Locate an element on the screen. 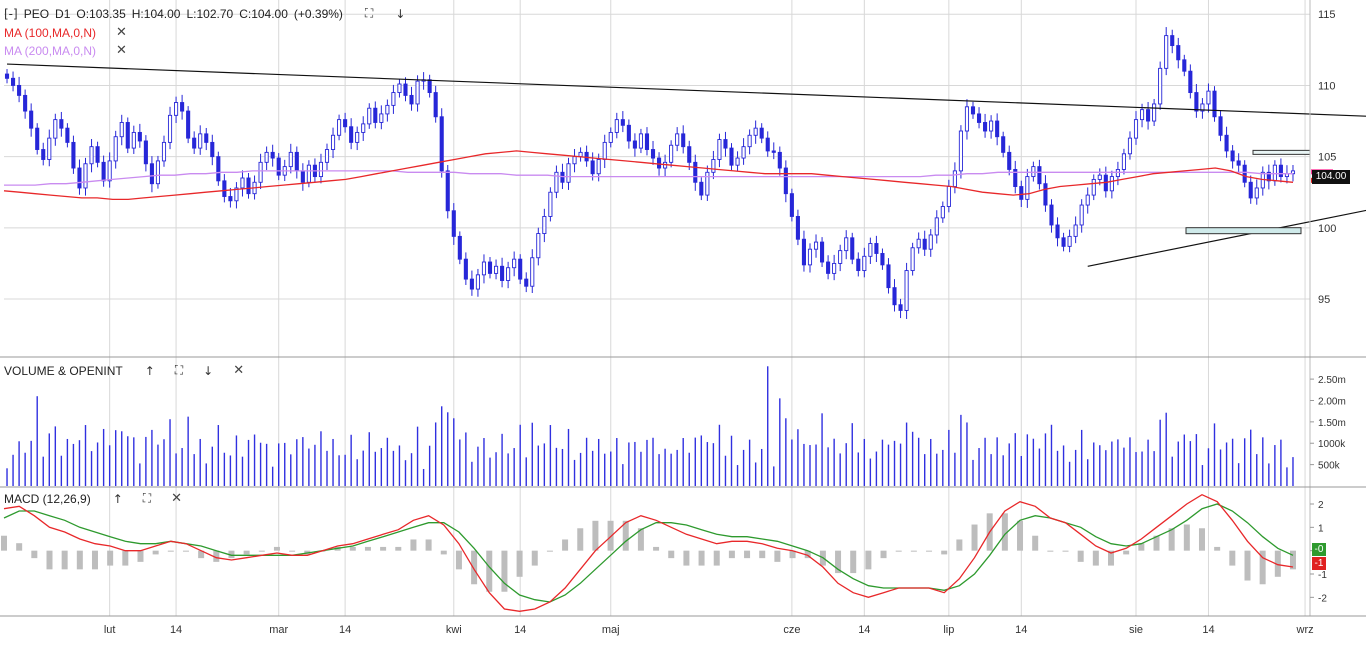 This screenshot has height=646, width=1366. collapse-toggle-icon: [-] is located at coordinates (11, 13).